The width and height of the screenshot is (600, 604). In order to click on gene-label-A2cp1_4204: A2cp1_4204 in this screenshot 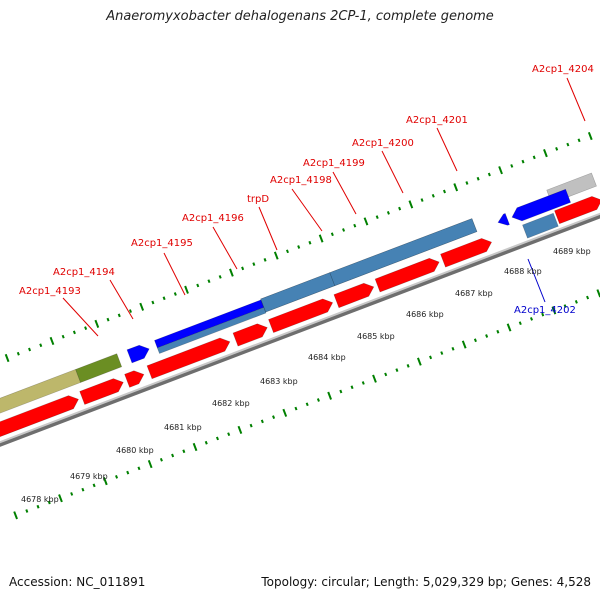, I will do `click(563, 69)`.